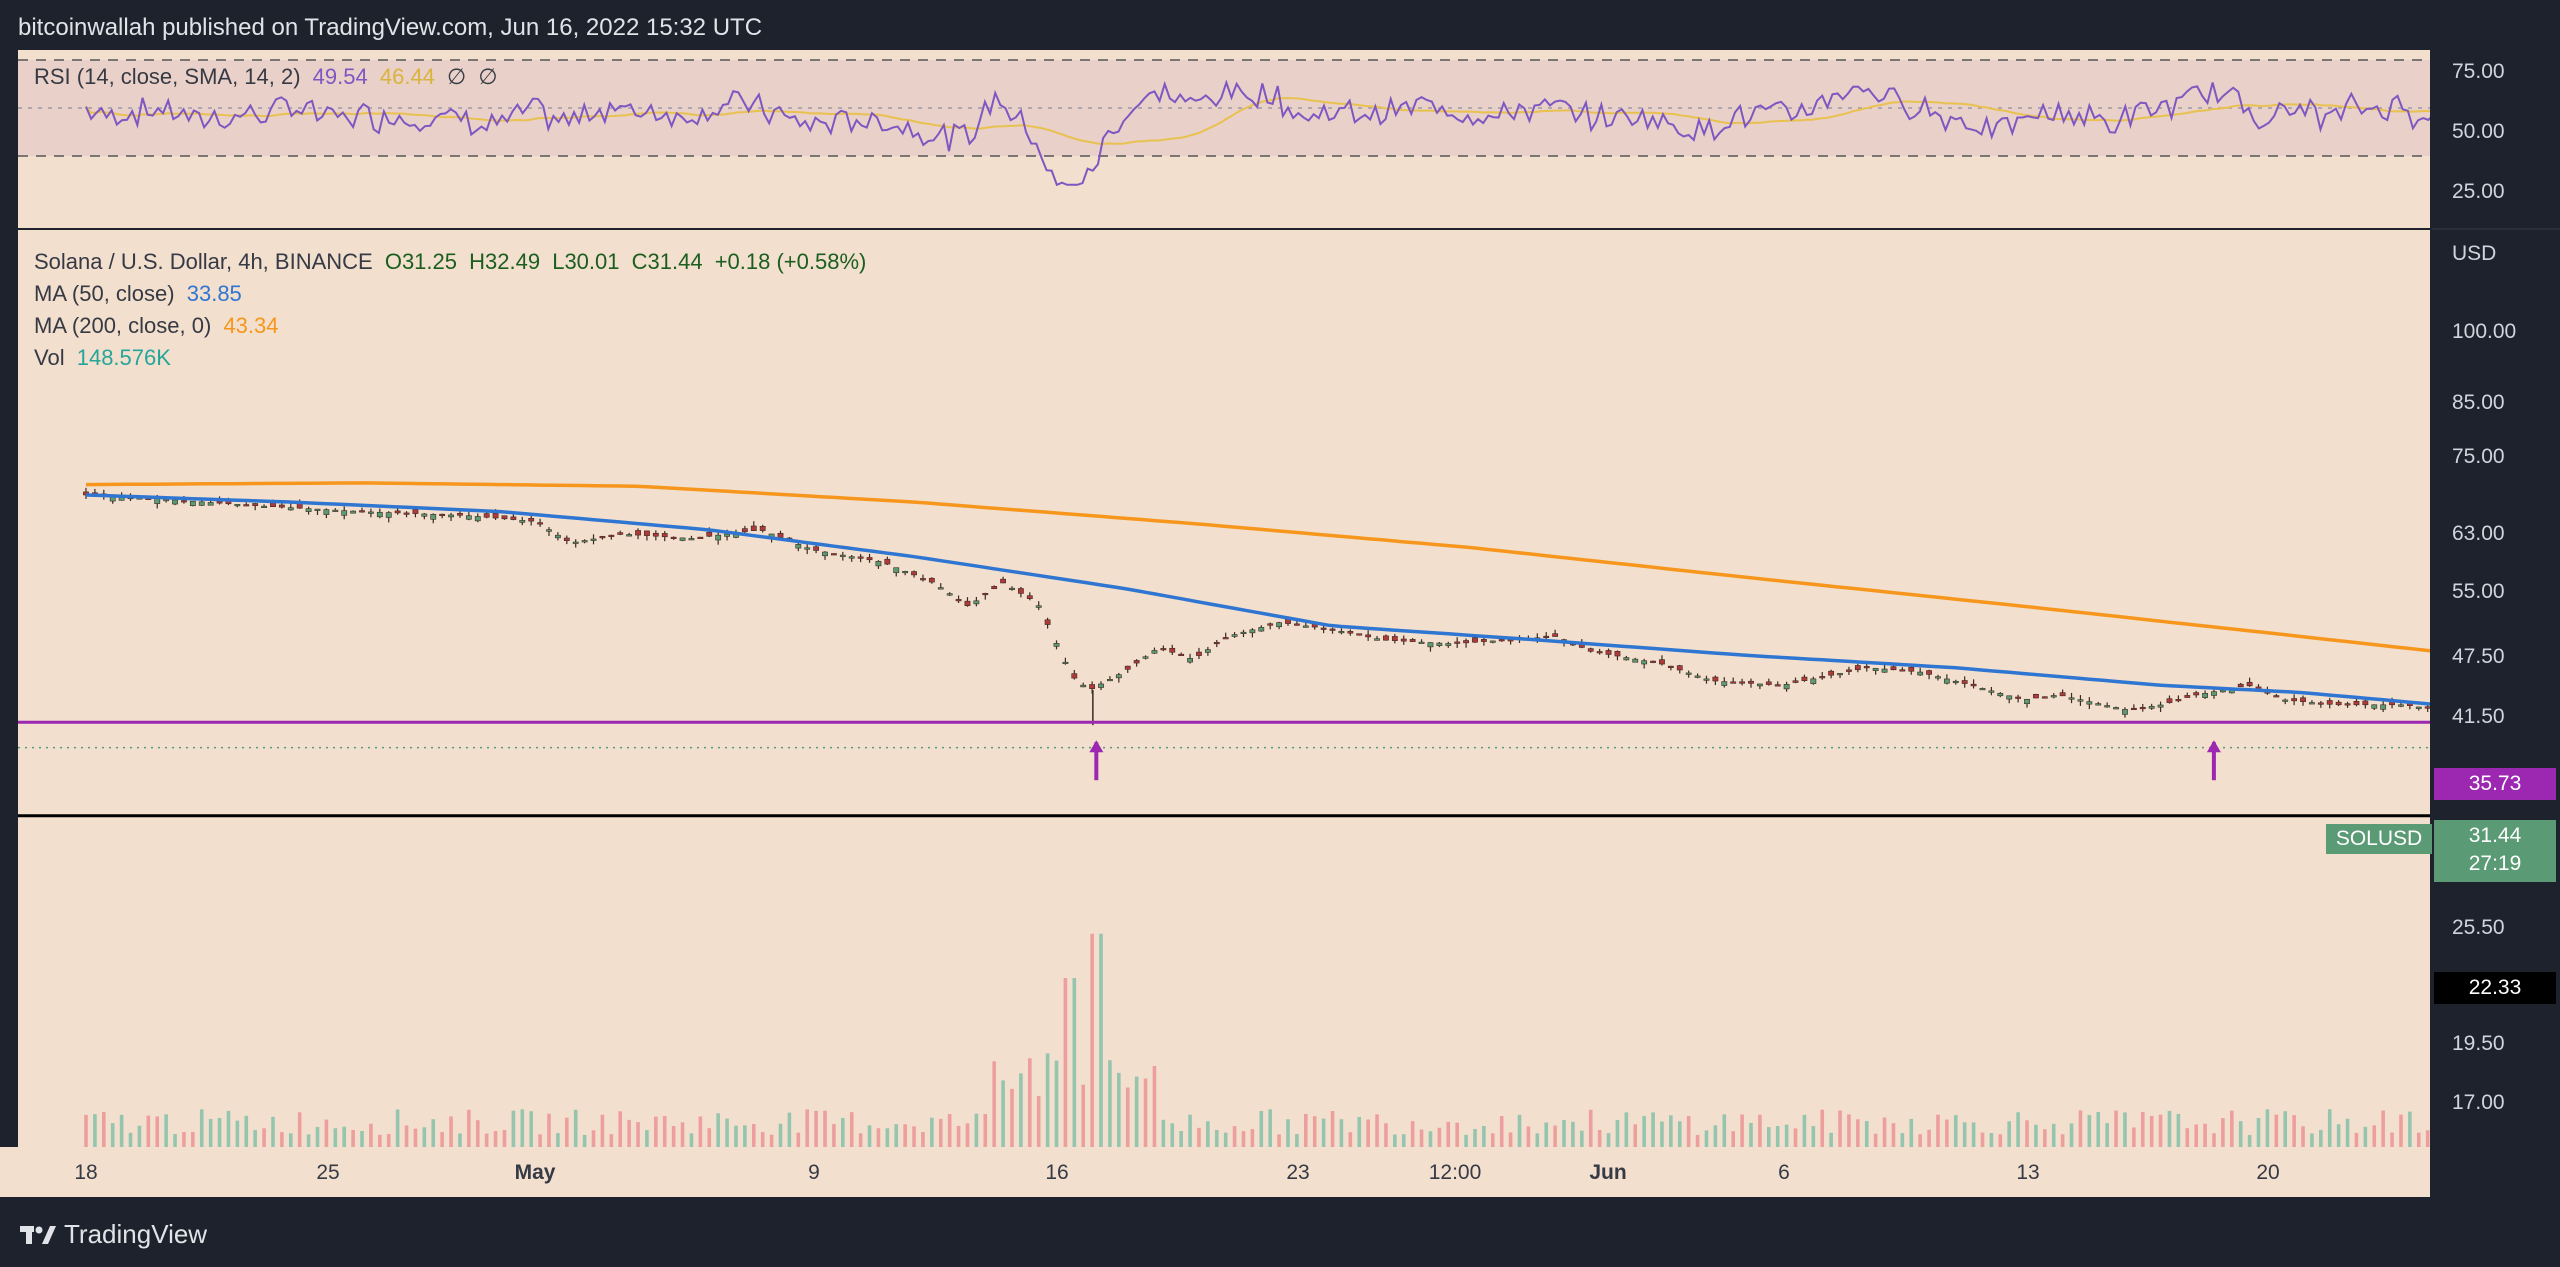  I want to click on tradingview-logo: TradingView, so click(113, 1234).